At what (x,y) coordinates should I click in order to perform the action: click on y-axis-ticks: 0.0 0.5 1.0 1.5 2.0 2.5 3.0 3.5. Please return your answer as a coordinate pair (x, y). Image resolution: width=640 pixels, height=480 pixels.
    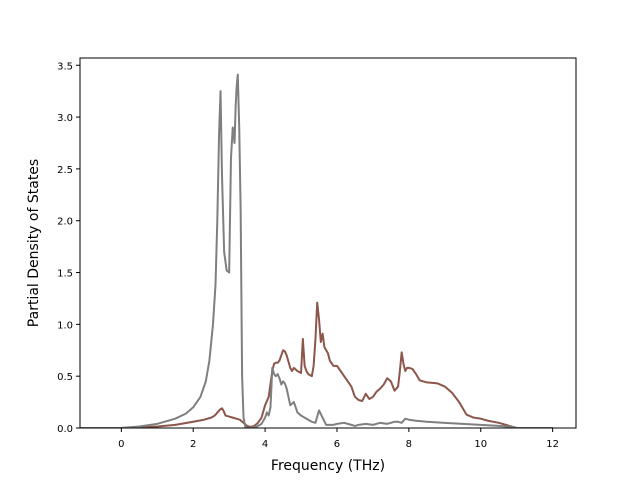
    Looking at the image, I should click on (68, 248).